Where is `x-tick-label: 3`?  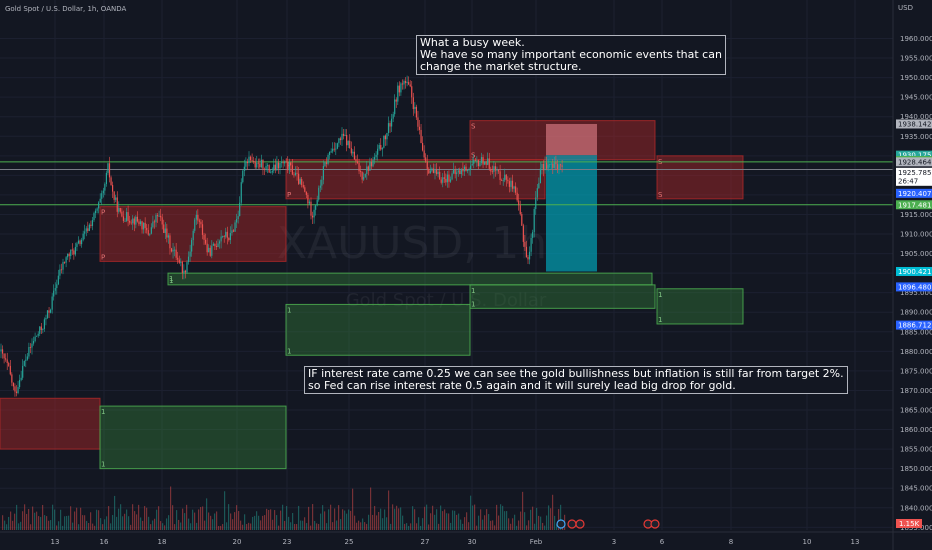
x-tick-label: 3 is located at coordinates (614, 542).